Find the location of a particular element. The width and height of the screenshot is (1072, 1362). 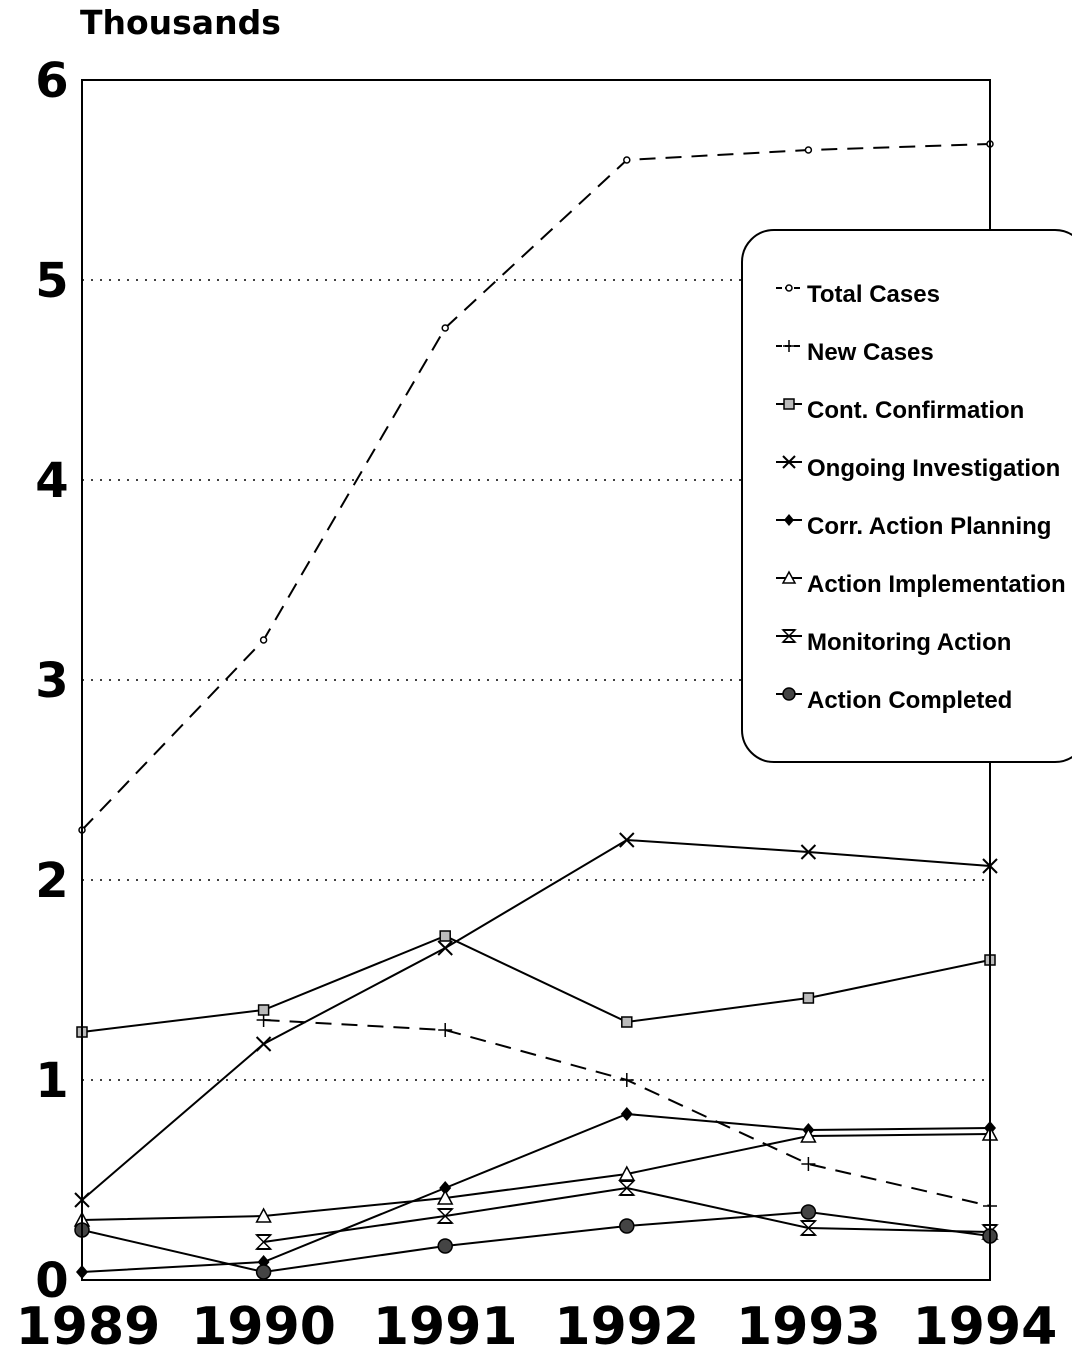

y-tick-label: 1 is located at coordinates (51, 1081).